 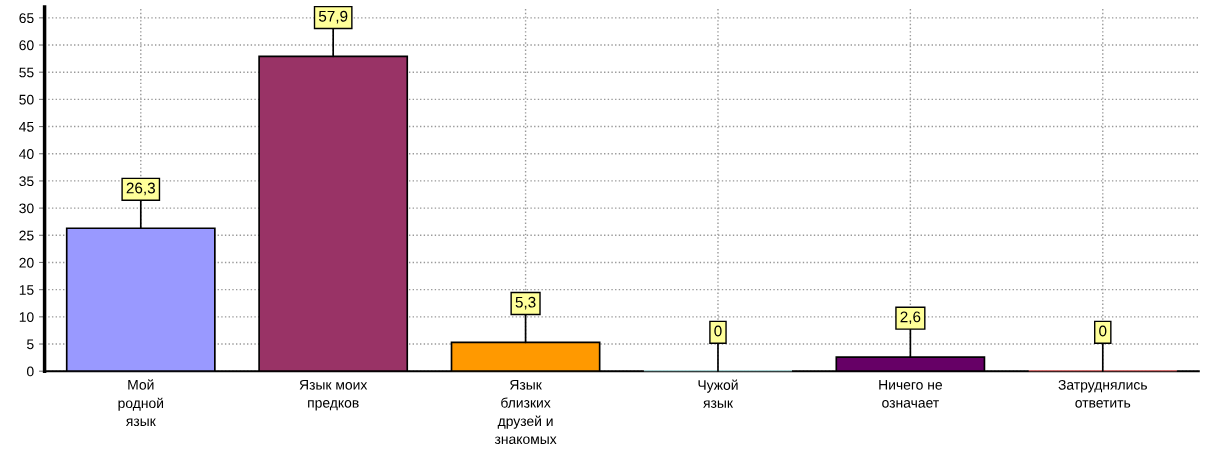 I want to click on y-tick-label: 40, so click(x=26, y=154).